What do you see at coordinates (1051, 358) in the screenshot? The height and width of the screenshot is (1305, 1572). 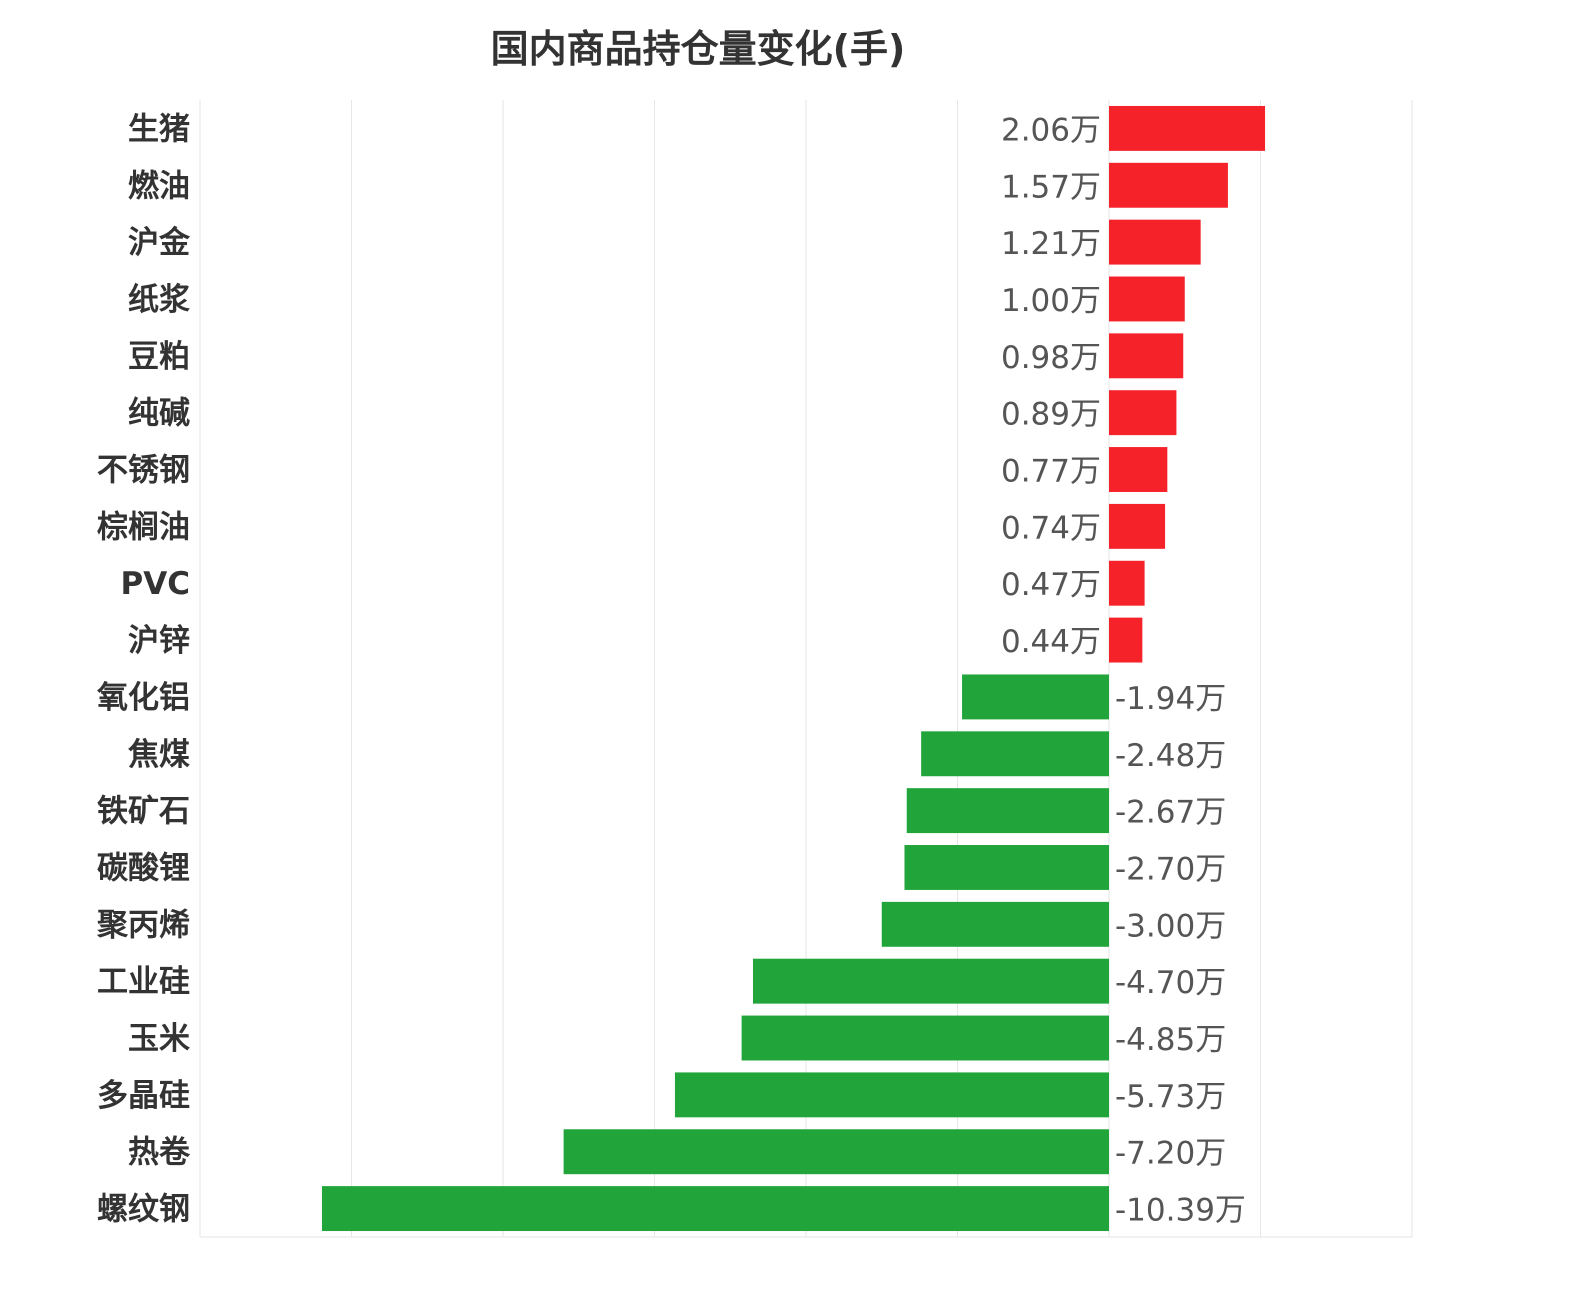 I see `value-label: 0.98万` at bounding box center [1051, 358].